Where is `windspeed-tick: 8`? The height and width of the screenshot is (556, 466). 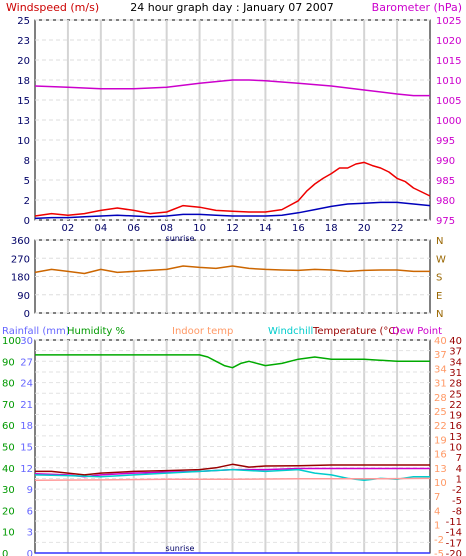 windspeed-tick: 8 is located at coordinates (27, 161).